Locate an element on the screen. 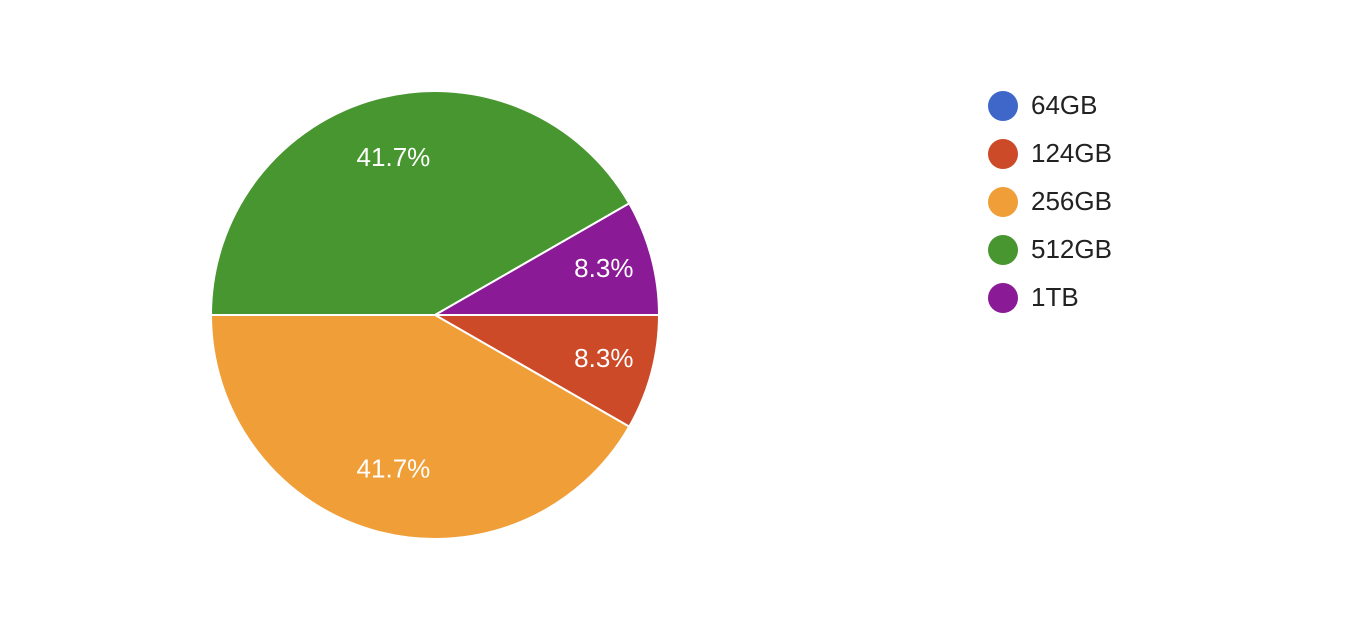 The image size is (1368, 622). legend-label: 1TB is located at coordinates (1055, 297).